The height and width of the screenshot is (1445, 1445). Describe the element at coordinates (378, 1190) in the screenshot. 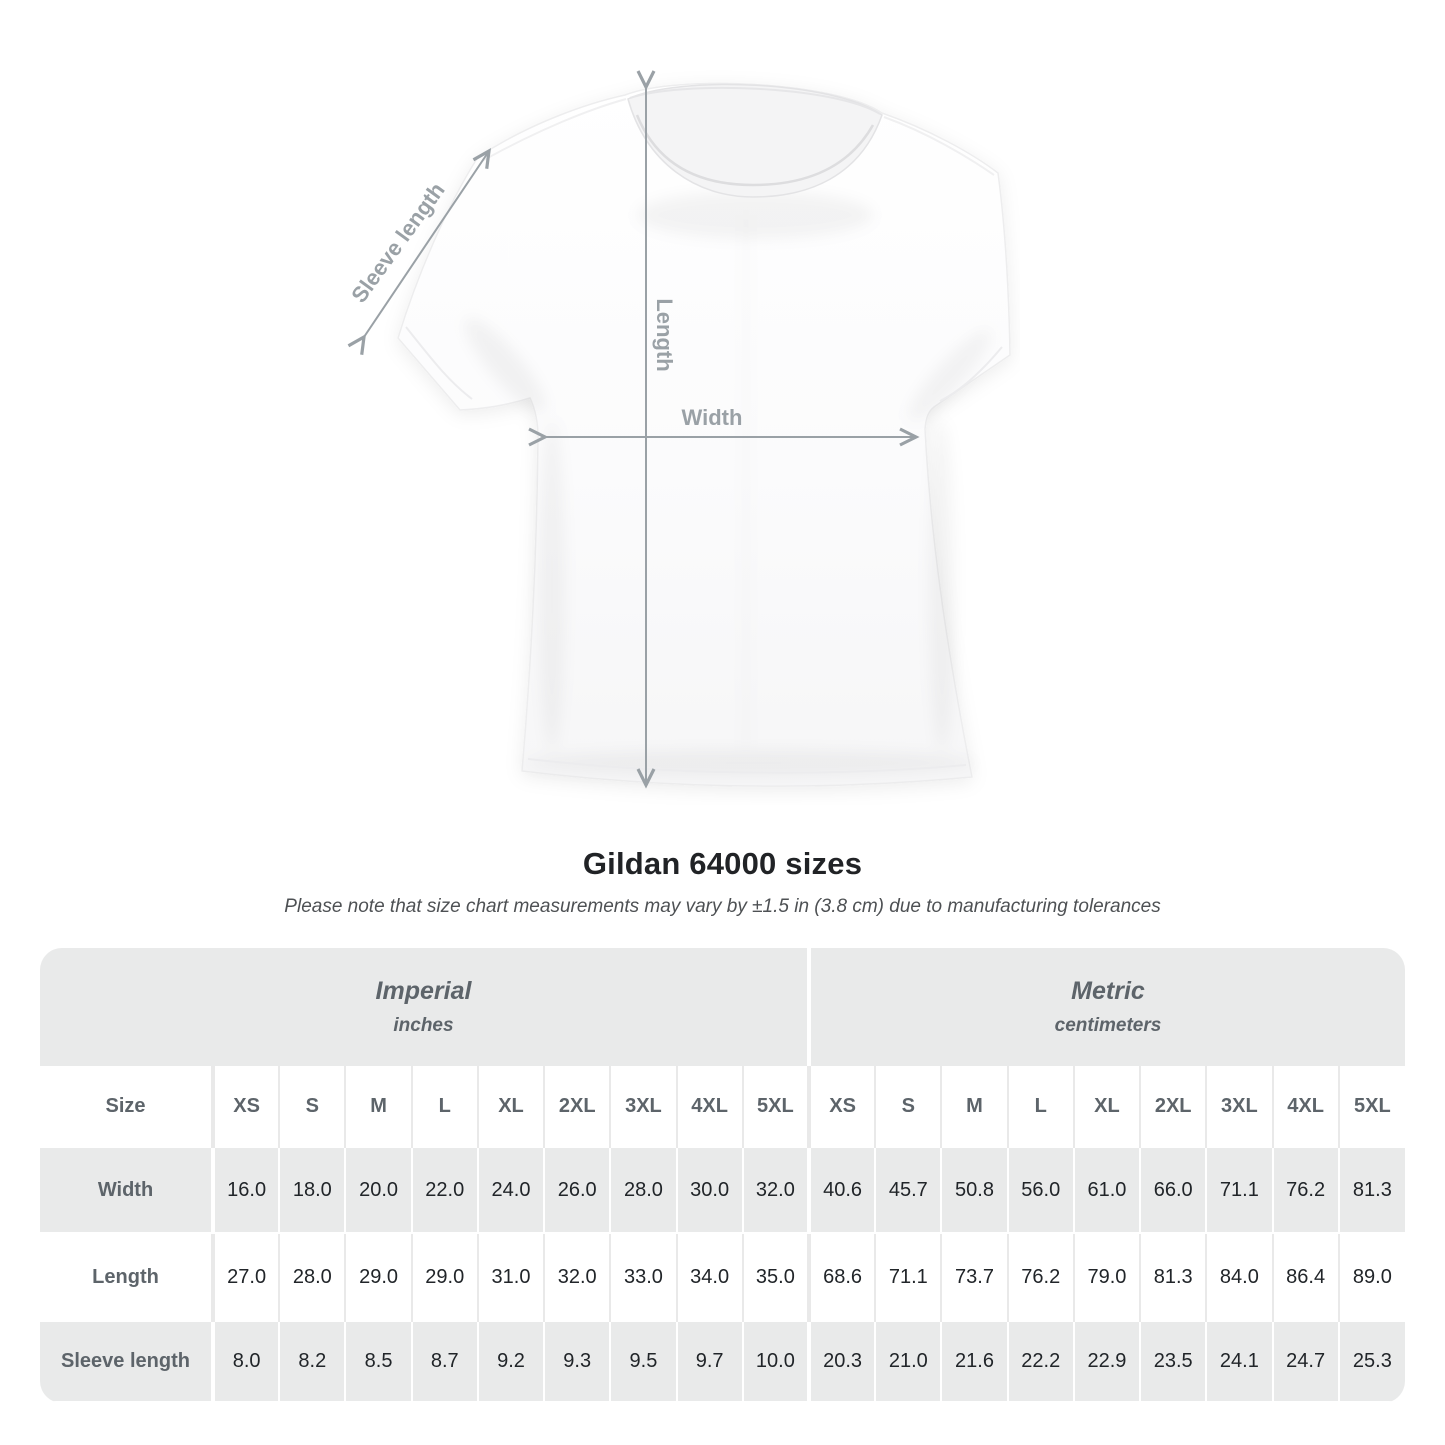

I see `size-value: 20.0` at that location.